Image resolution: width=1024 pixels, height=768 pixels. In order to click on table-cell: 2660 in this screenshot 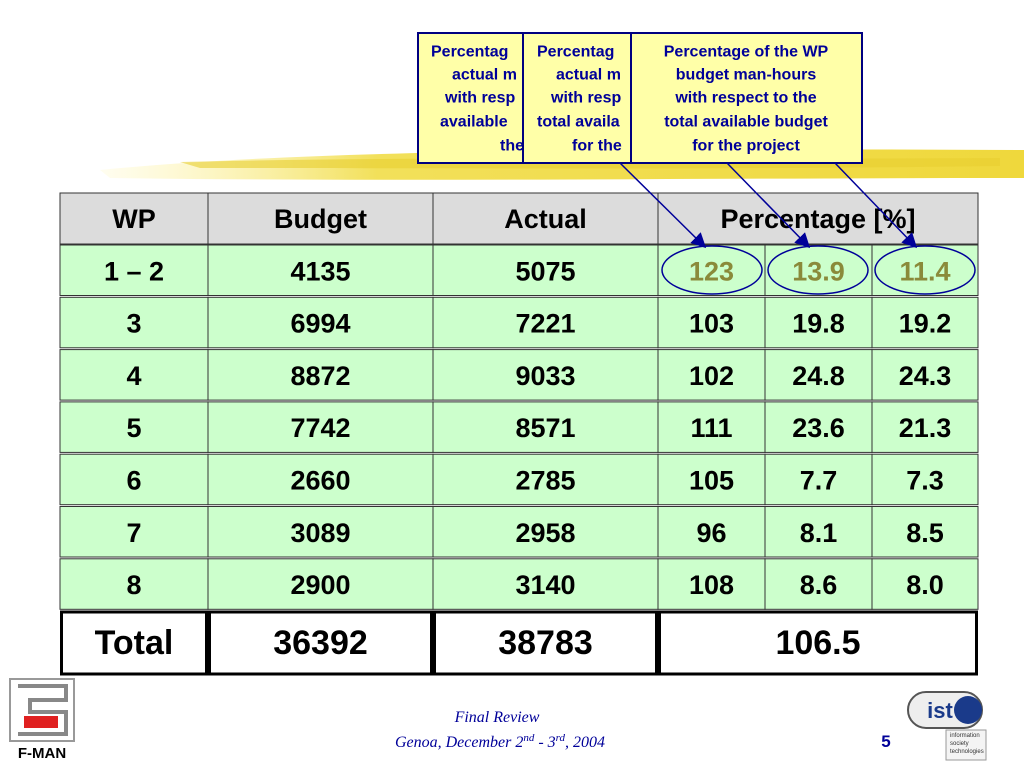, I will do `click(320, 480)`.